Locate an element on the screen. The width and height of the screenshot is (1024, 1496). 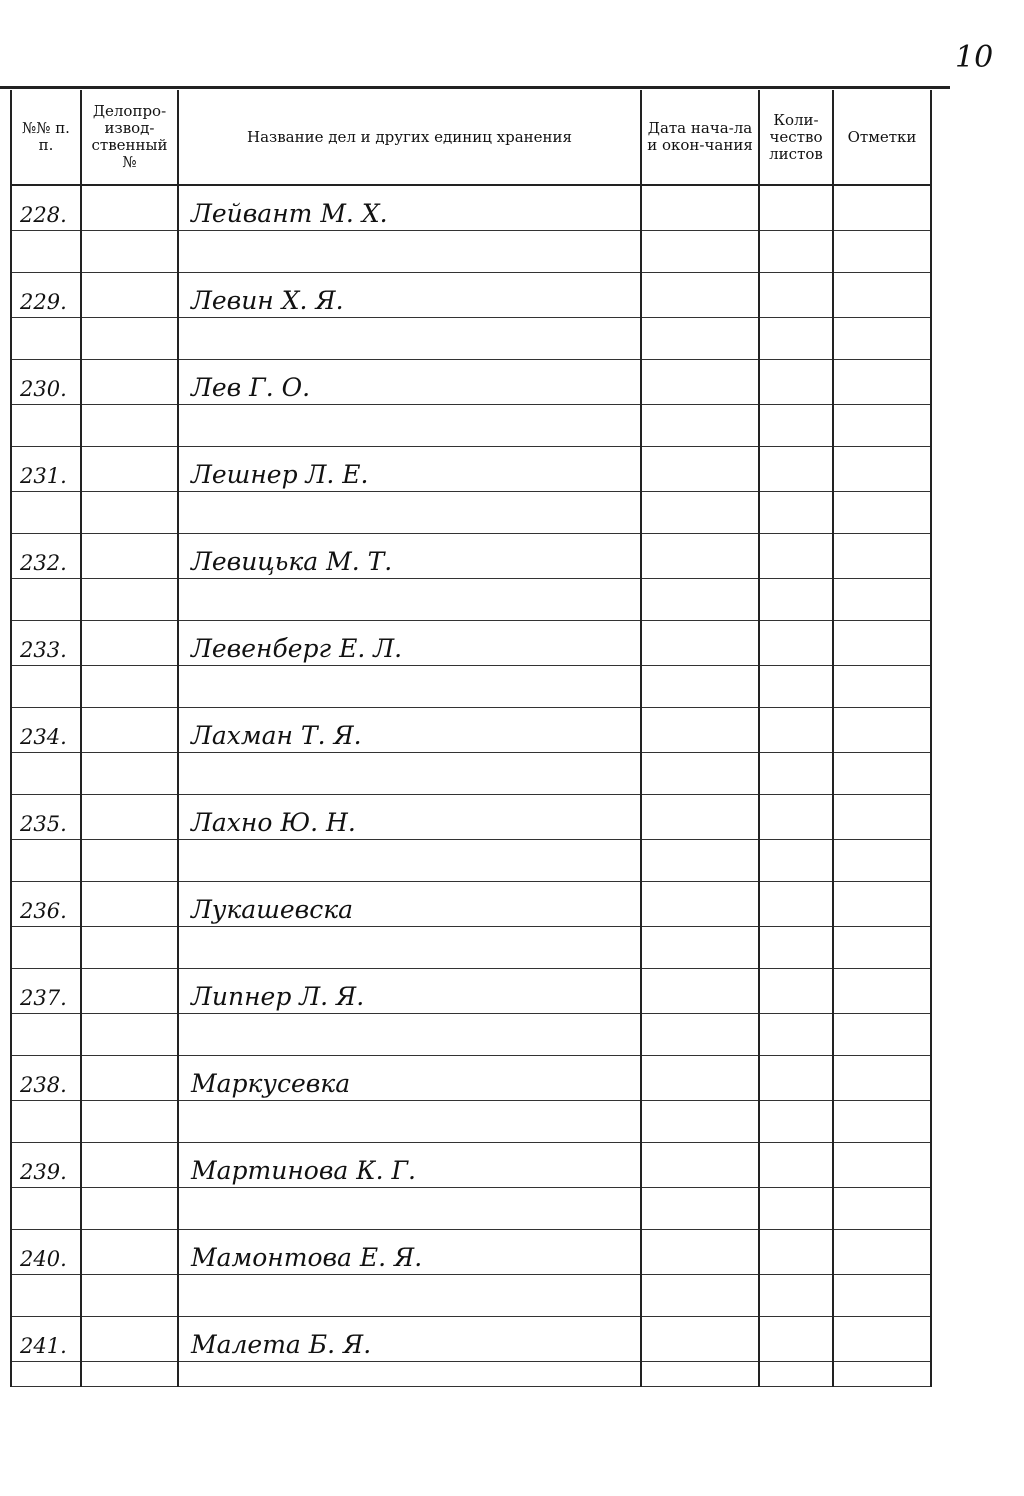
row-number: 232. is located at coordinates (46, 556).